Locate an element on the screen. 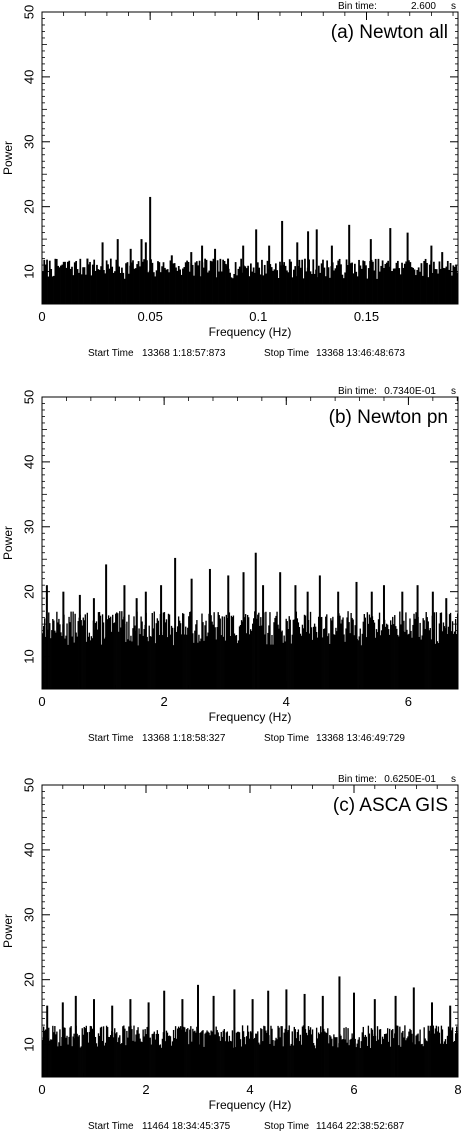  stop-time-value: 11464 22:38:52:687 is located at coordinates (360, 1126).